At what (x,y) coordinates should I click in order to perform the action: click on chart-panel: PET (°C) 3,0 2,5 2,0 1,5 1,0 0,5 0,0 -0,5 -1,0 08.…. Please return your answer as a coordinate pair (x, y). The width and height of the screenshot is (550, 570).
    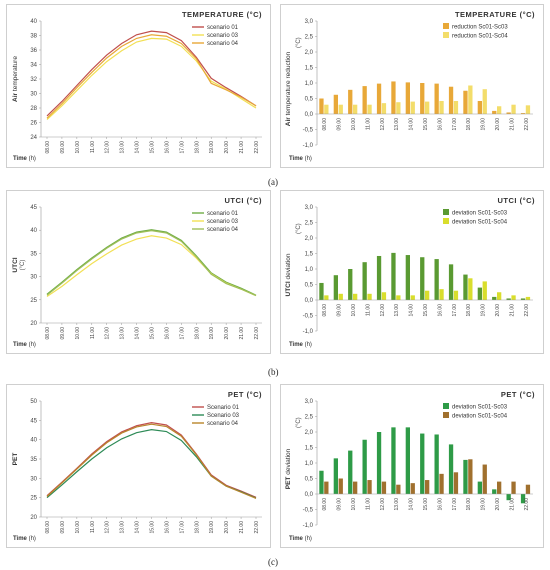
    Looking at the image, I should click on (412, 466).